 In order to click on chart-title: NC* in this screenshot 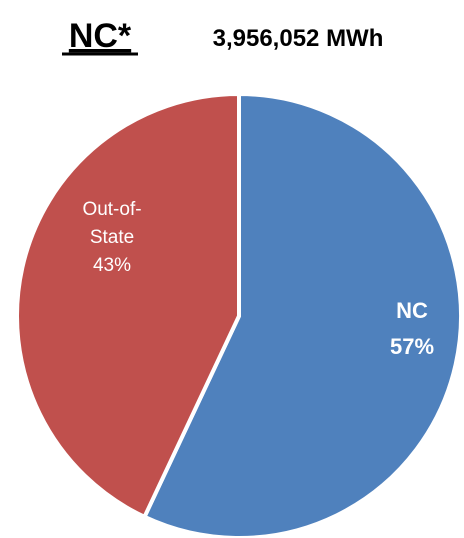, I will do `click(100, 36)`.